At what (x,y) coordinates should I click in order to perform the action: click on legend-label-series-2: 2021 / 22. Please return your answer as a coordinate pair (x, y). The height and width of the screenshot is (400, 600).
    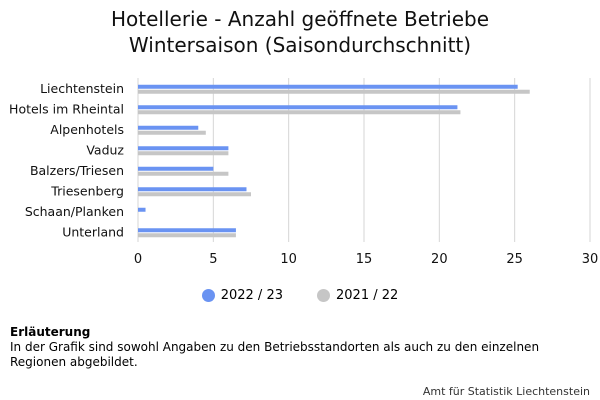
    Looking at the image, I should click on (367, 295).